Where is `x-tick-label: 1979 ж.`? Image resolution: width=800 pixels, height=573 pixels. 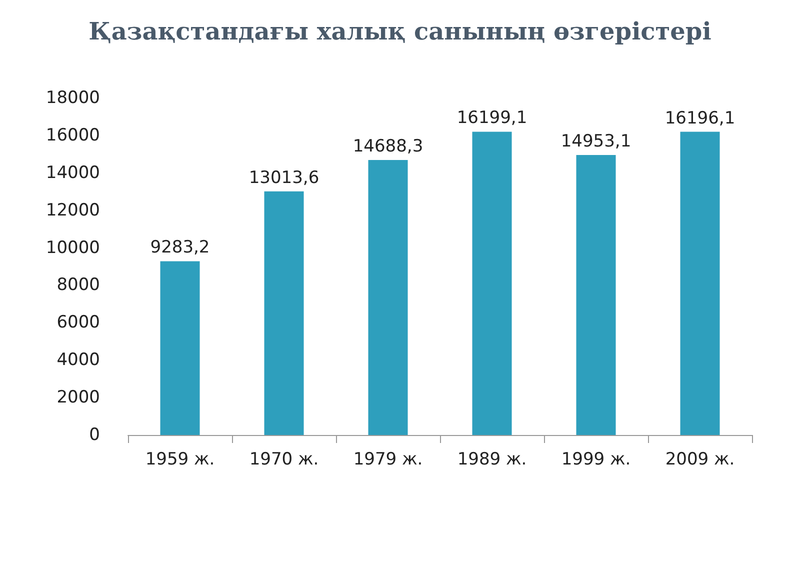
x-tick-label: 1979 ж. is located at coordinates (388, 460).